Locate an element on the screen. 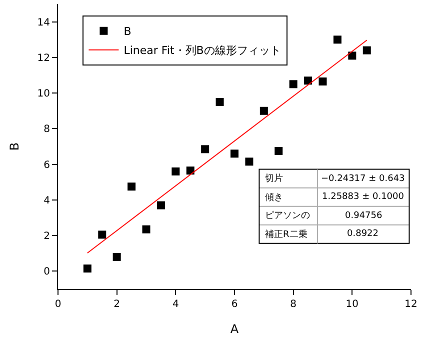 This screenshot has width=446, height=337. x-tick-label: 10 is located at coordinates (352, 304).